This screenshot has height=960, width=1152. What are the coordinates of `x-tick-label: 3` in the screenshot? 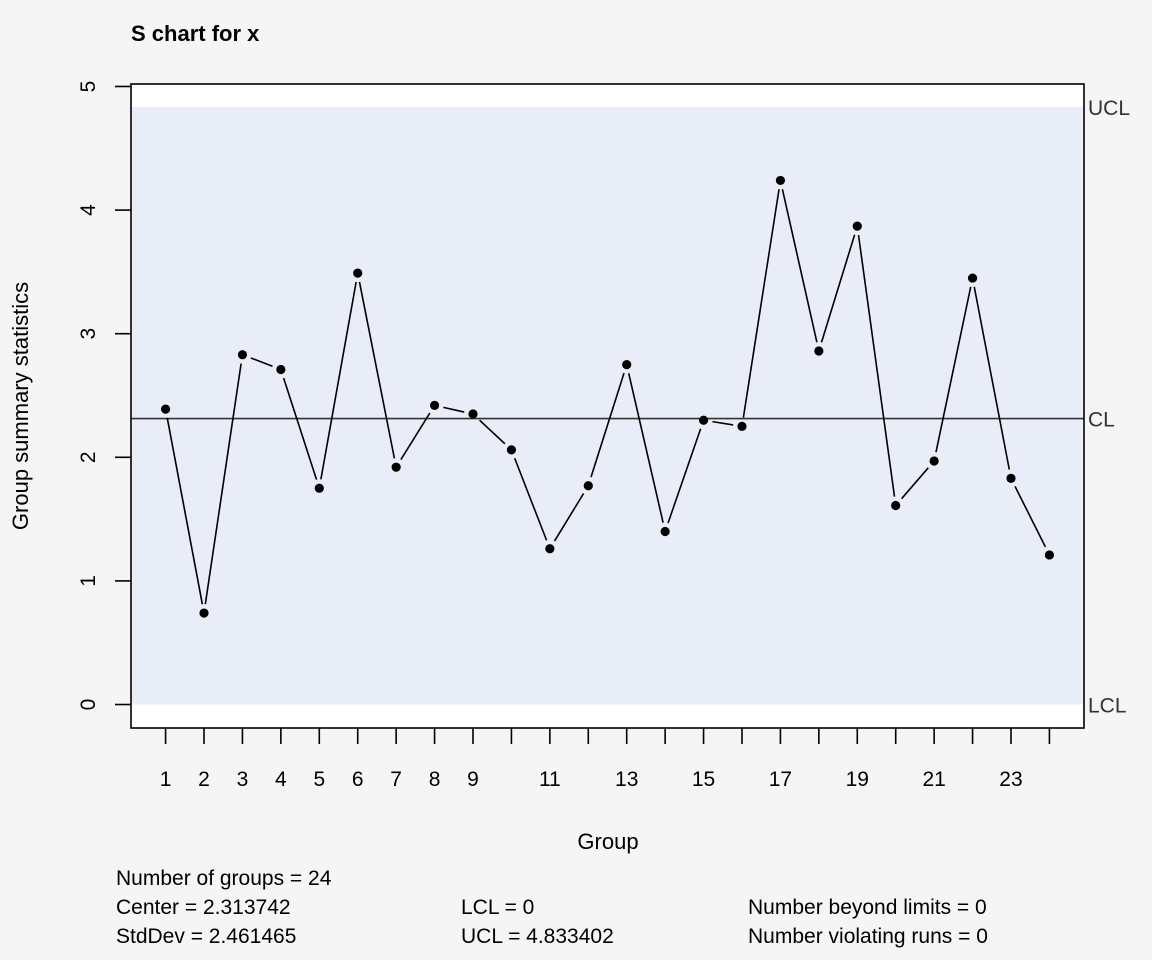 It's located at (243, 779).